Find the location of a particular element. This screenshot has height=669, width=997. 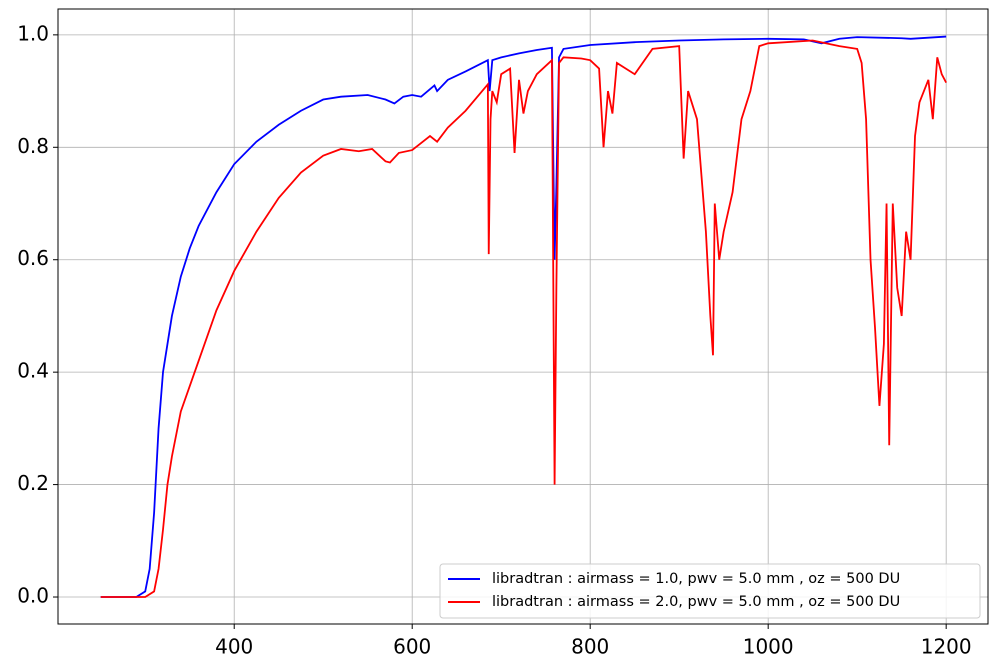

x-tick-label: 800 is located at coordinates (590, 647).